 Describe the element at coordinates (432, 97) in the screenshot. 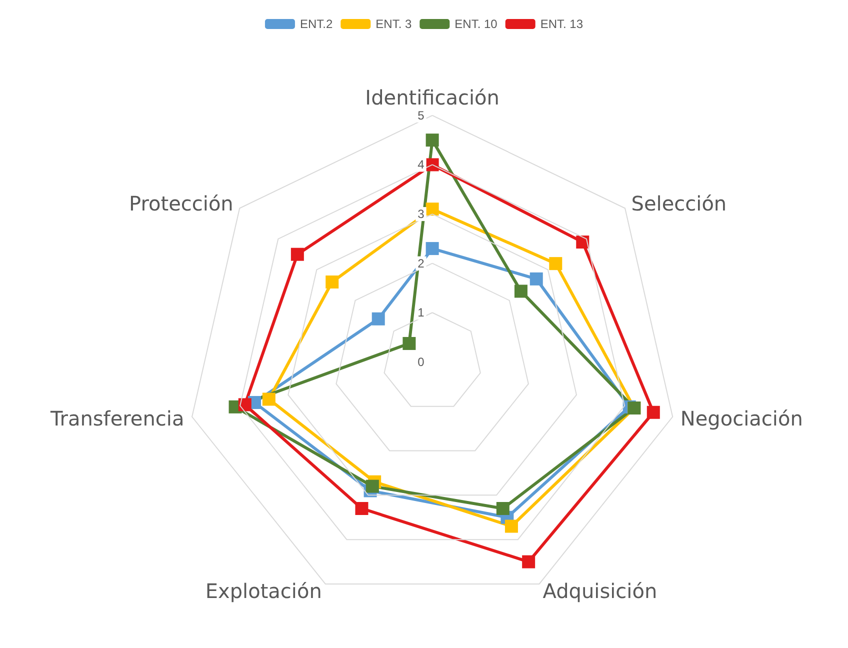

I see `spoke-label: Identificación` at that location.